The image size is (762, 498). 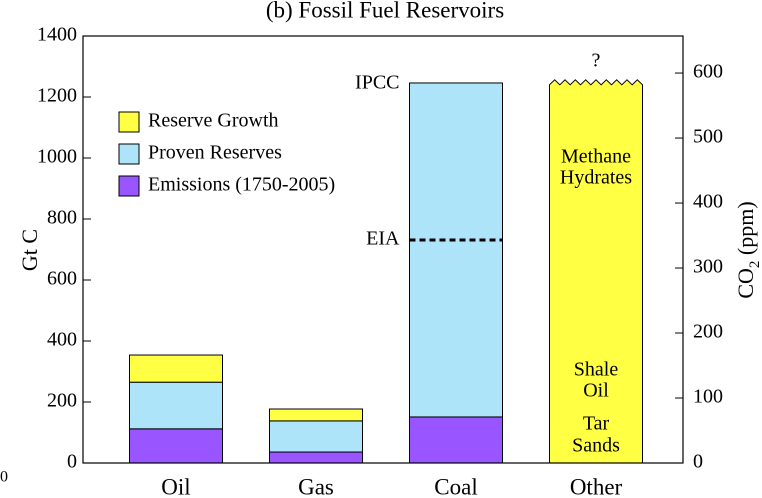 I want to click on corner-text: 0, so click(x=4, y=477).